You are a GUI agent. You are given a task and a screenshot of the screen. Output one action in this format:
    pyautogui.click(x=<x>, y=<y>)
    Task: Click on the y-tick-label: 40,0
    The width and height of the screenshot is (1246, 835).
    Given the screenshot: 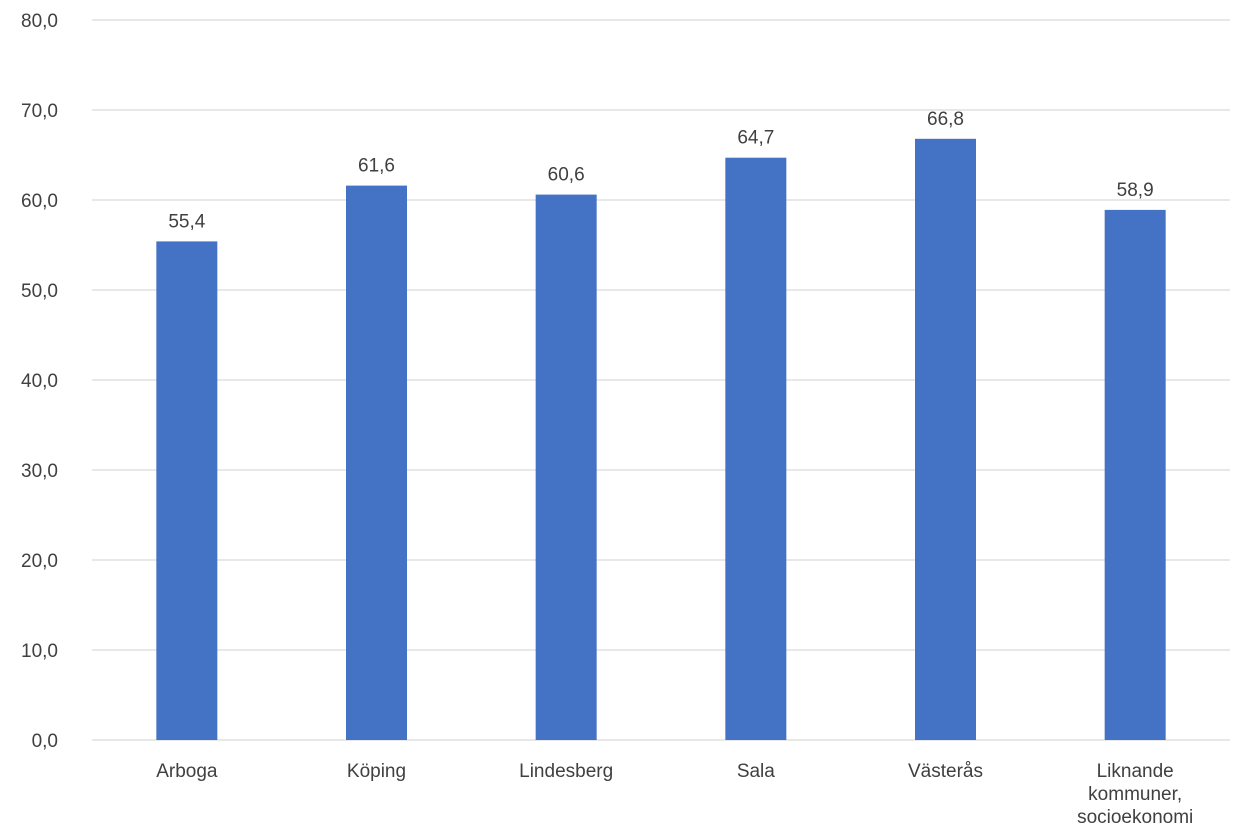 What is the action you would take?
    pyautogui.click(x=39, y=381)
    